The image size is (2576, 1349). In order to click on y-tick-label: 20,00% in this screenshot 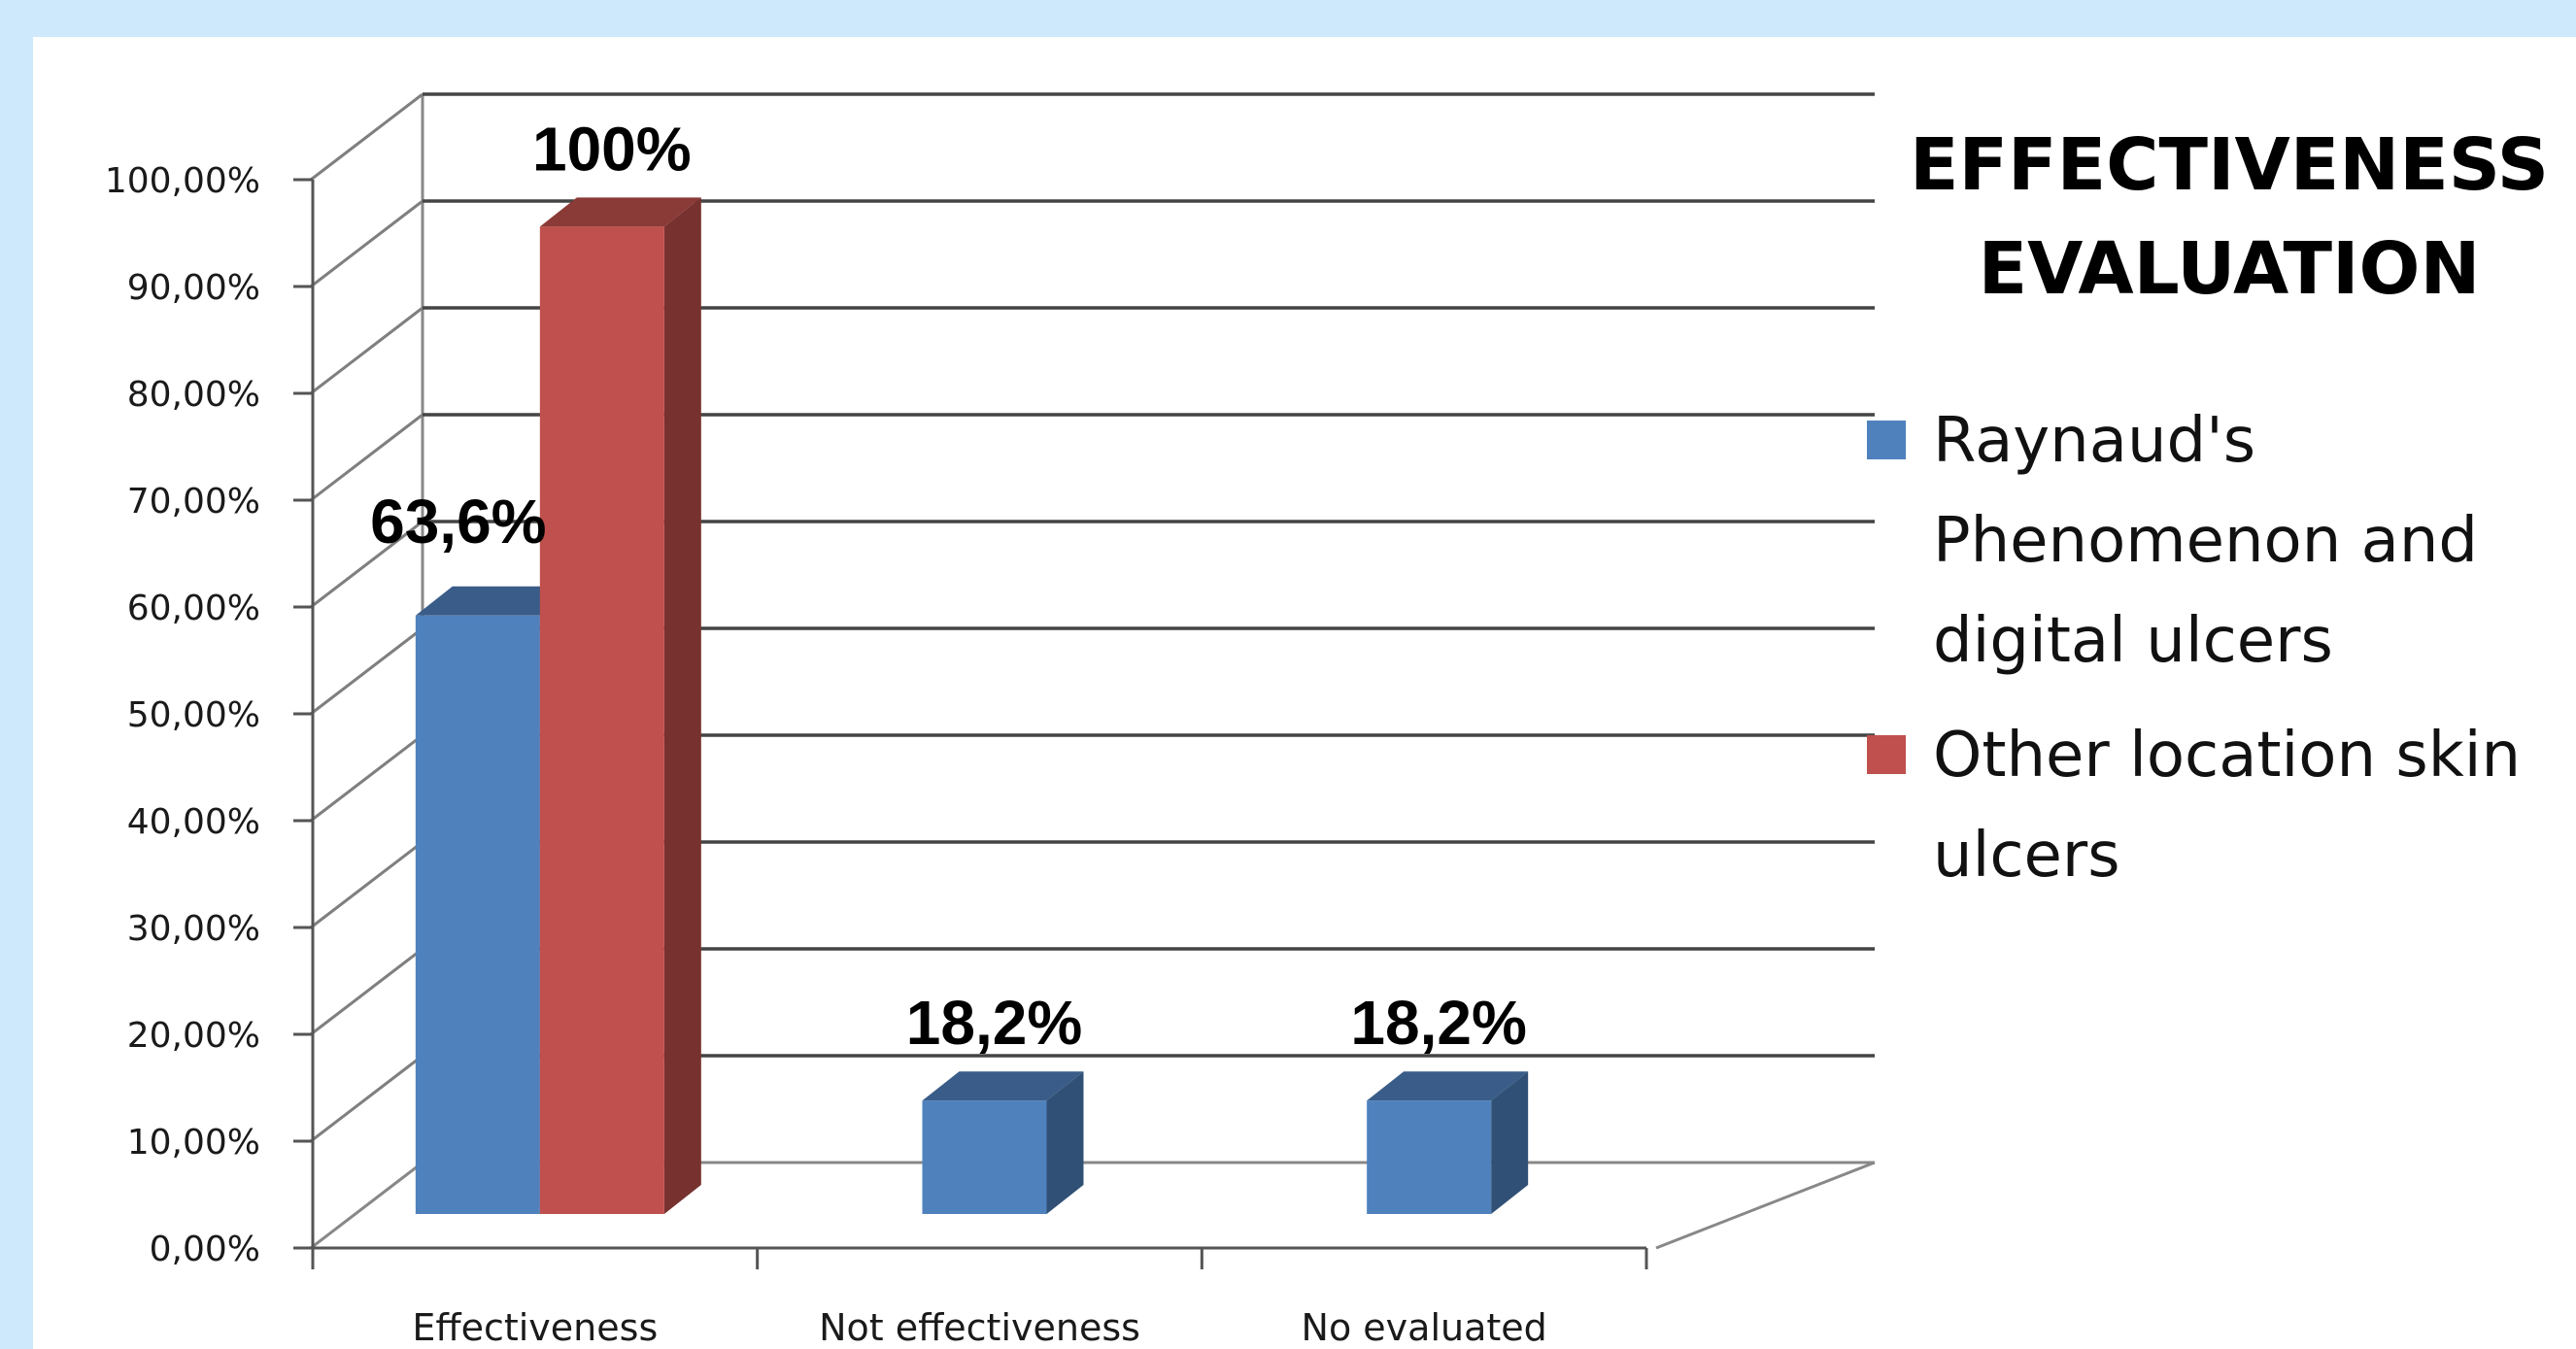, I will do `click(193, 1036)`.